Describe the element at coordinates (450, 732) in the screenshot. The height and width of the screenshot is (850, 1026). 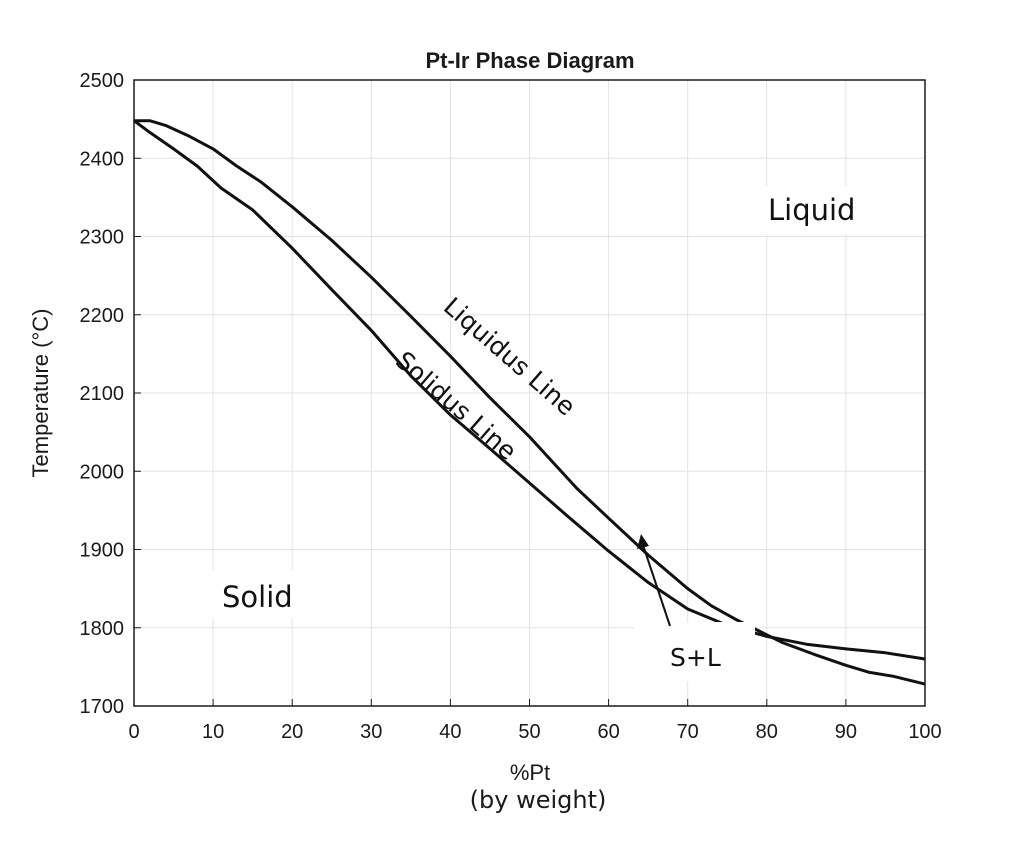
I see `x-tick-label: 40` at that location.